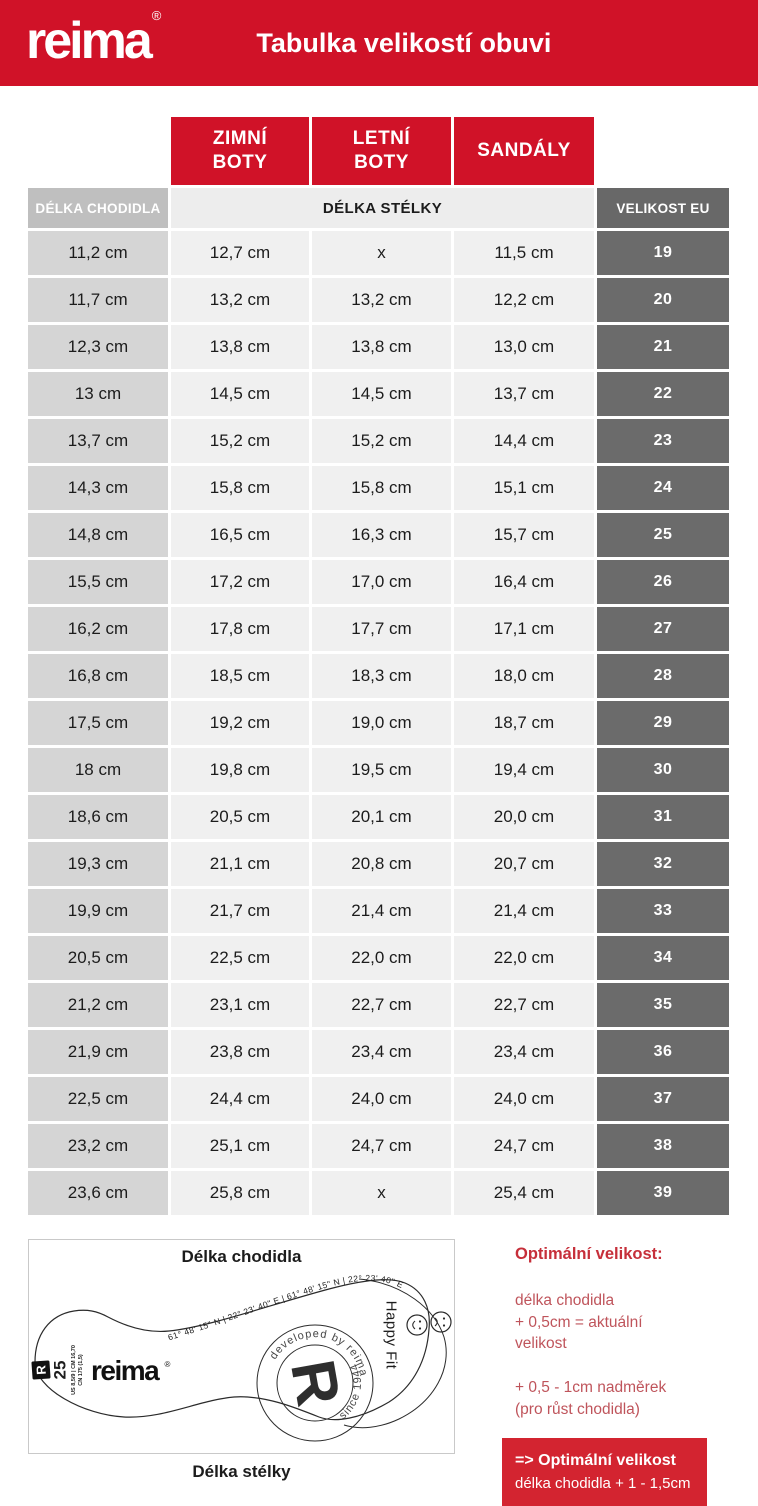  What do you see at coordinates (240, 911) in the screenshot?
I see `cell-winter-boots: 21,7 cm` at bounding box center [240, 911].